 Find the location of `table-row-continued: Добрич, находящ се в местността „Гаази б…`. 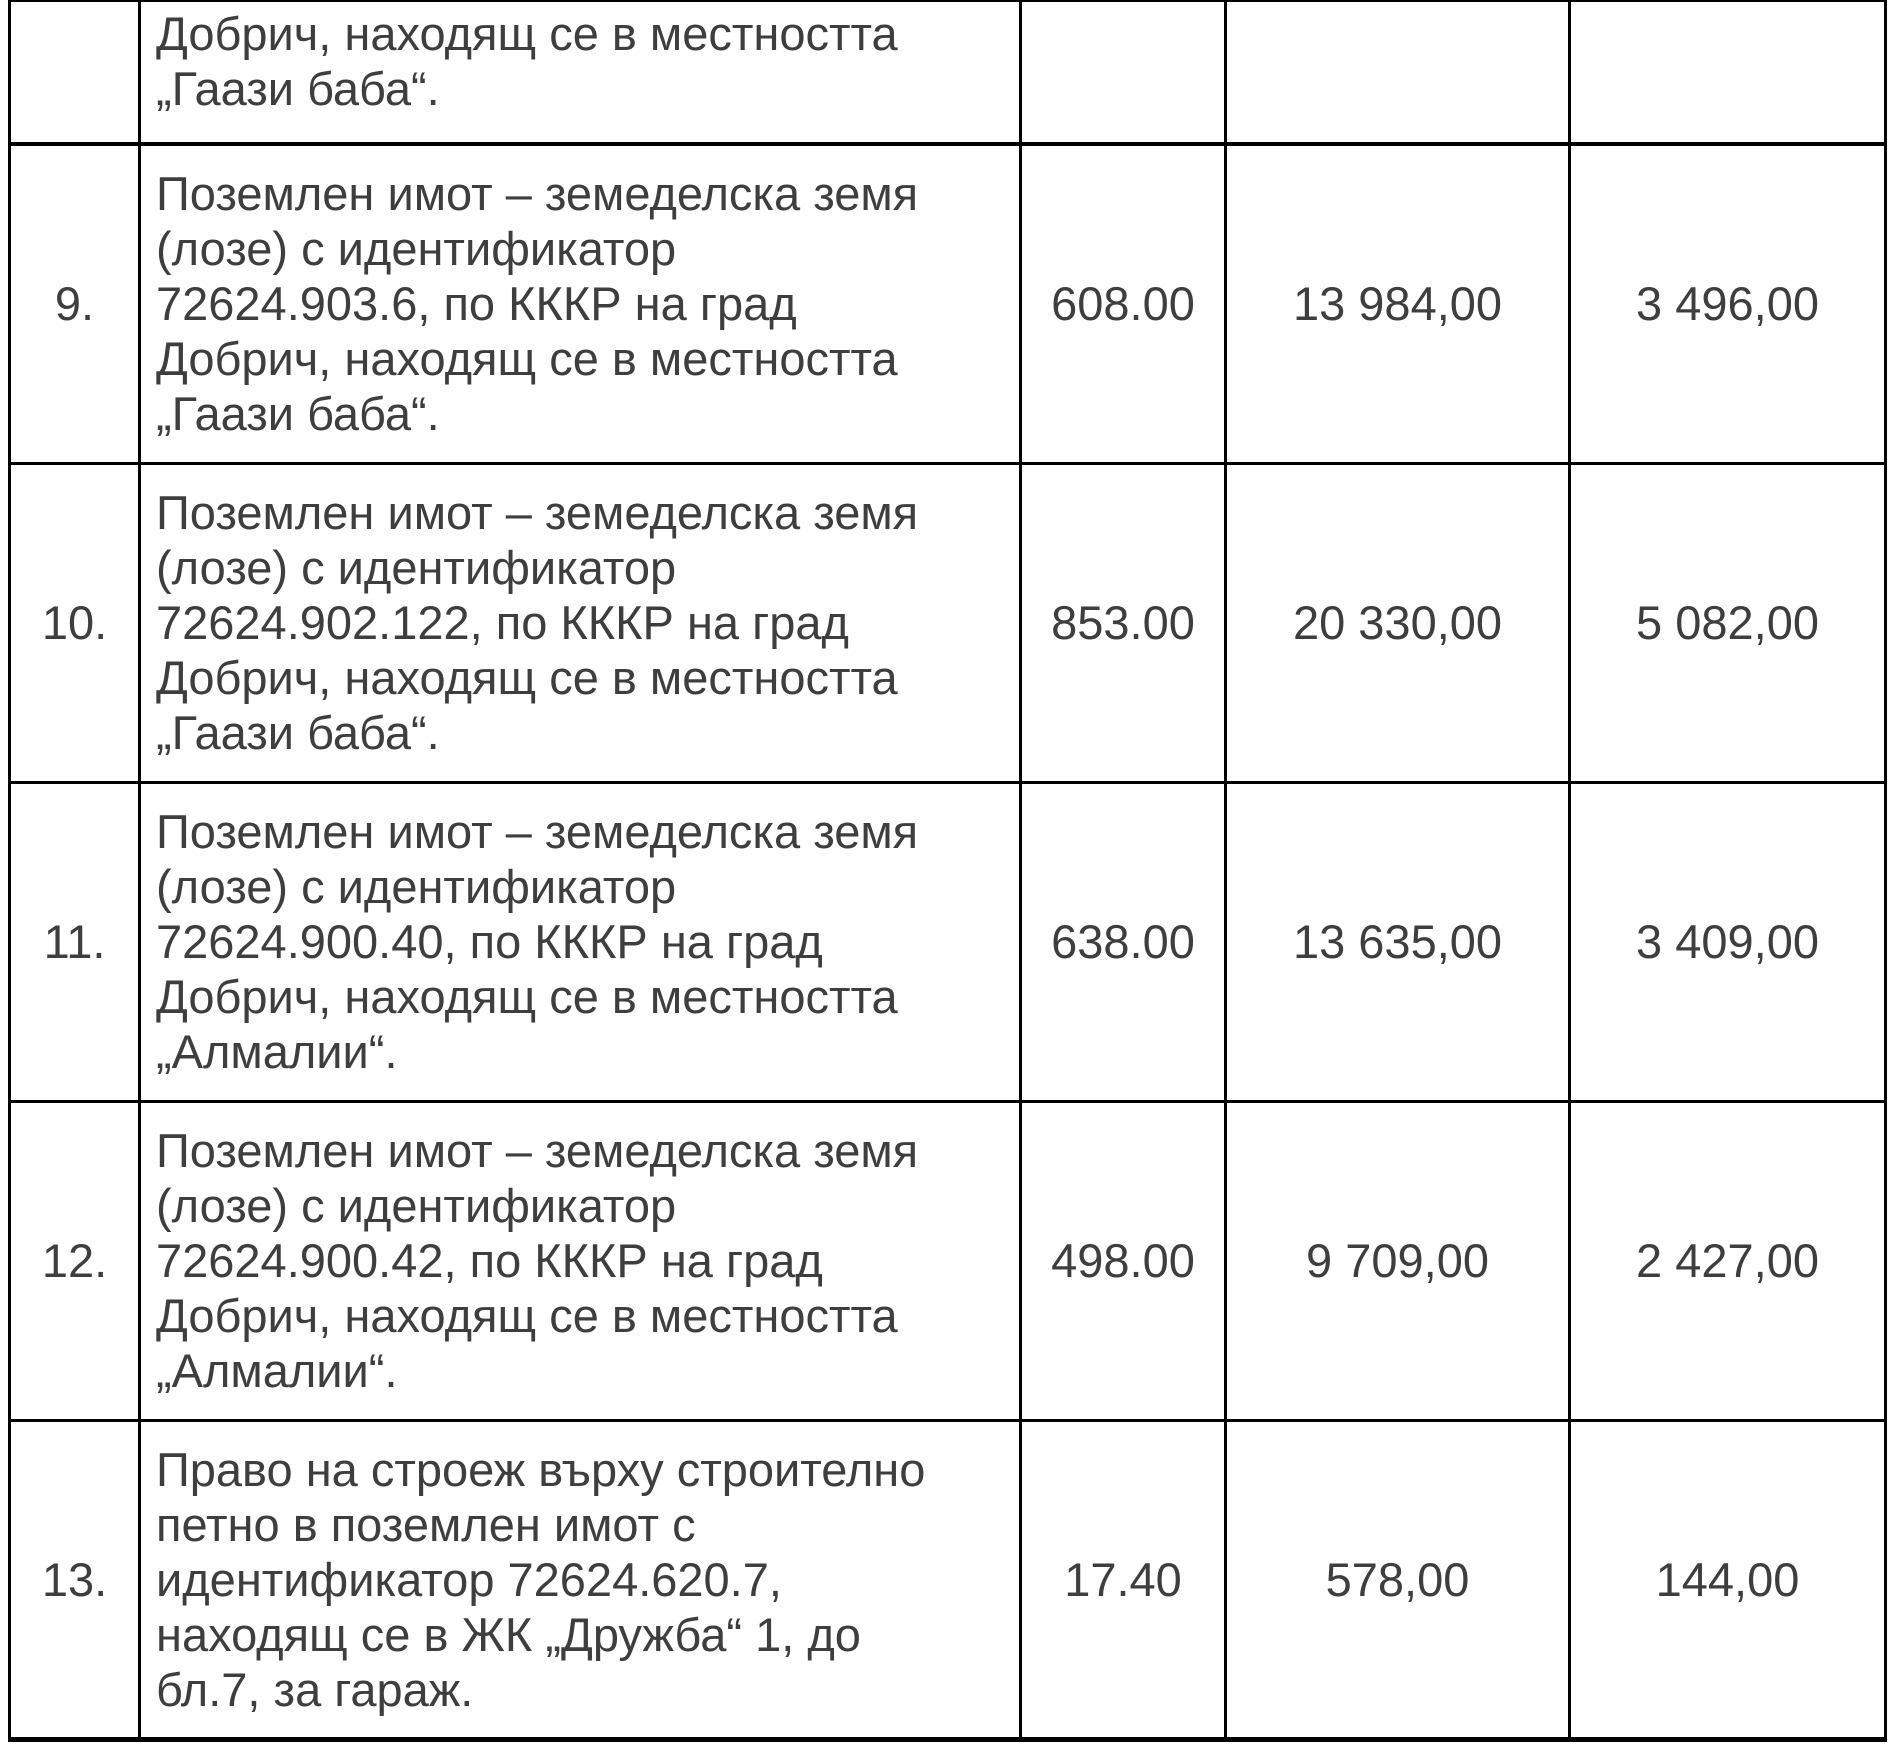

table-row-continued: Добрич, находящ се в местността „Гаази б… is located at coordinates (947, 73).